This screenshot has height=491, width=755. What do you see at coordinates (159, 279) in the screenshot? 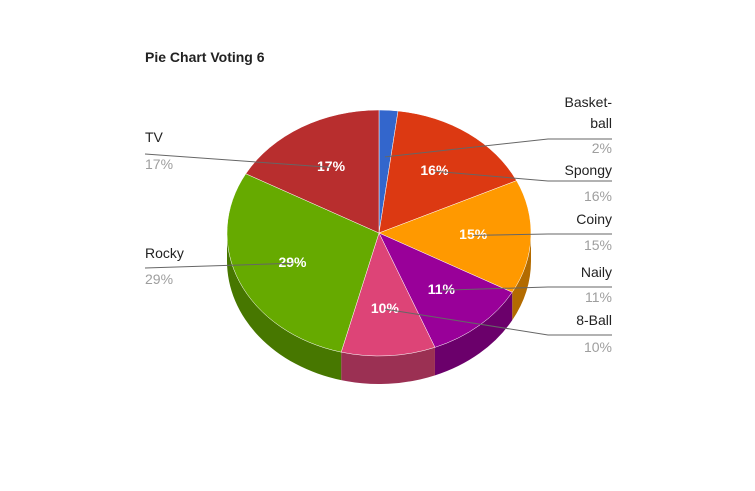
I see `legend-value: 29%` at bounding box center [159, 279].